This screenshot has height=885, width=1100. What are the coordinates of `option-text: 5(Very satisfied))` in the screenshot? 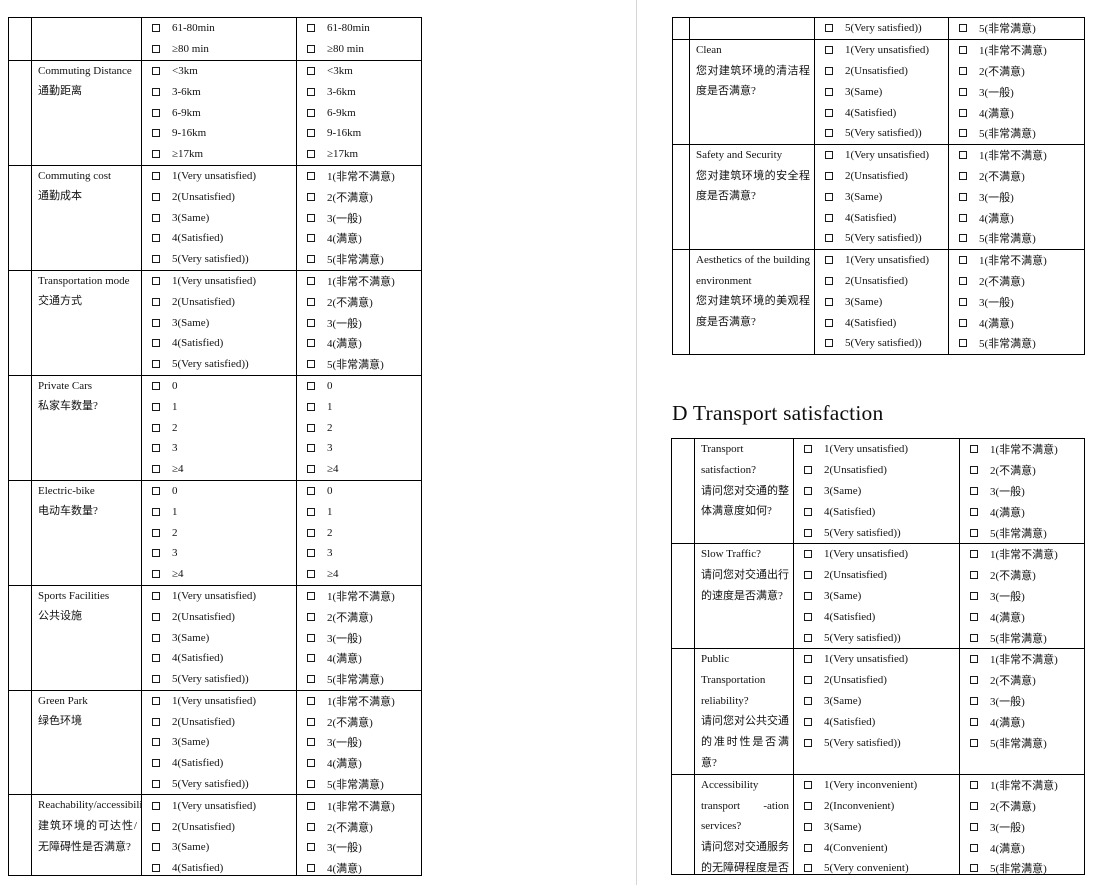 It's located at (210, 784).